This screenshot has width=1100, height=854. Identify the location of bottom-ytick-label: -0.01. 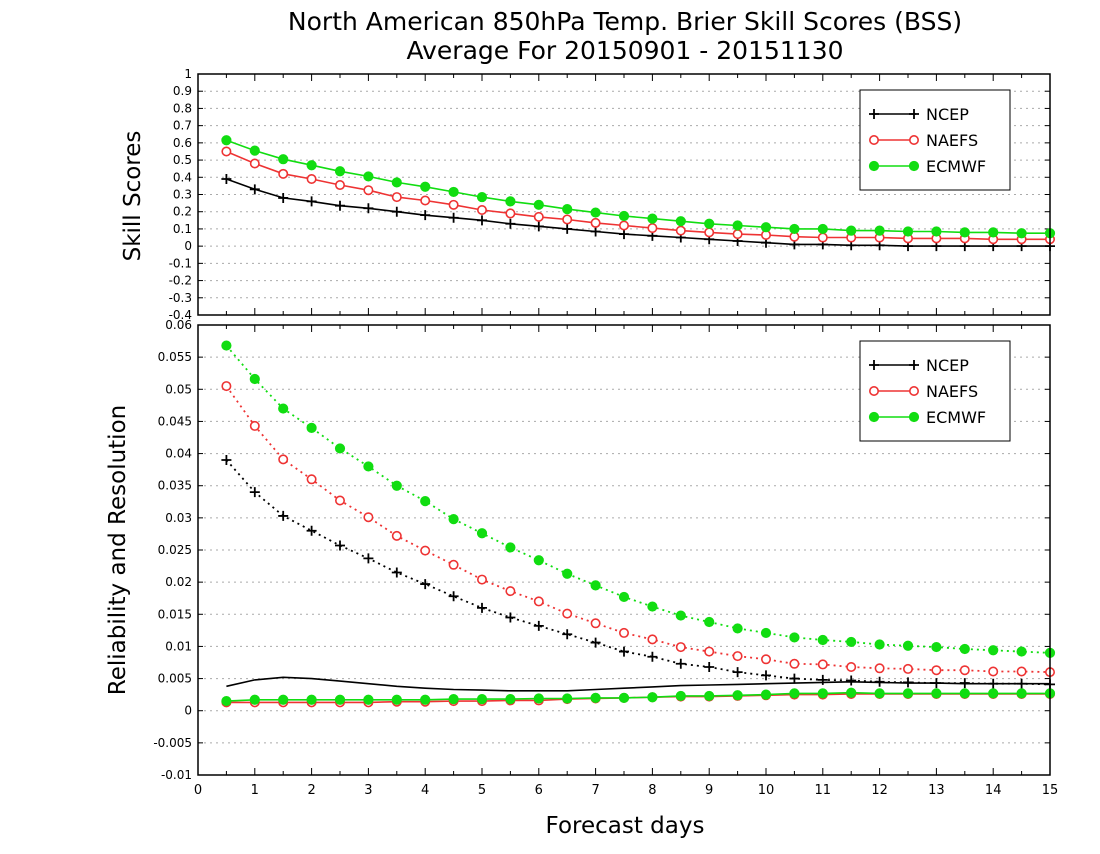
(176, 775).